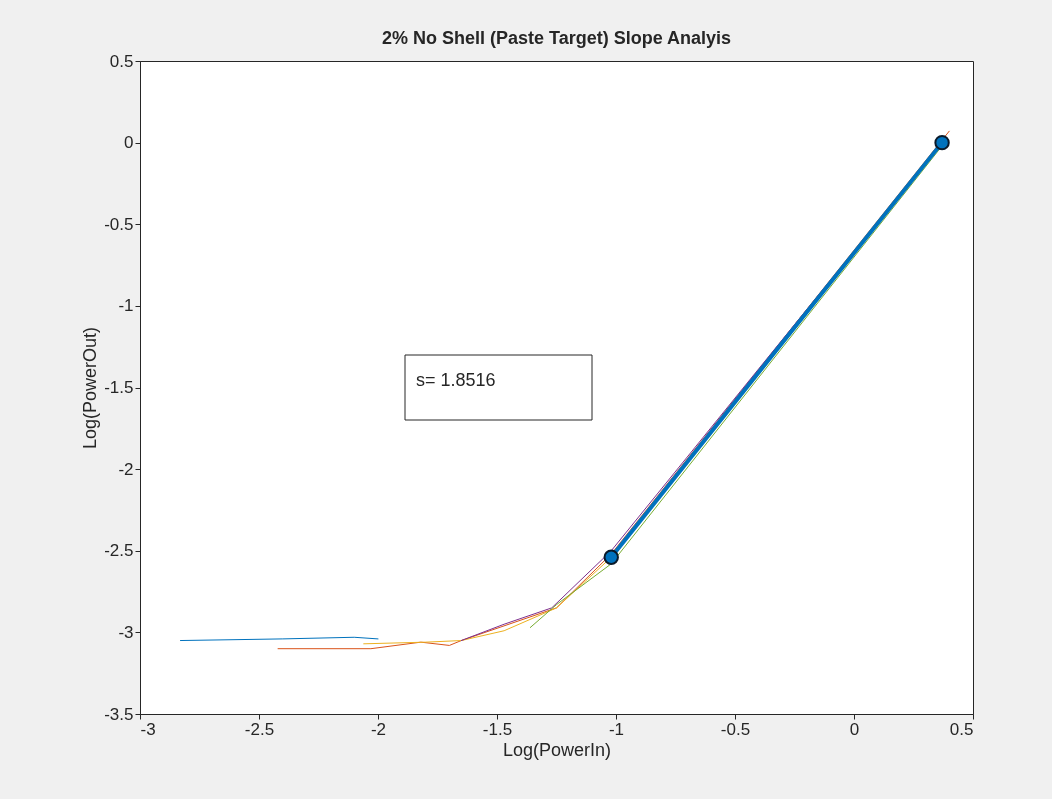 The height and width of the screenshot is (799, 1052). Describe the element at coordinates (556, 38) in the screenshot. I see `chart-title: 2% No Shell (Paste Target) Slope Analyis` at that location.